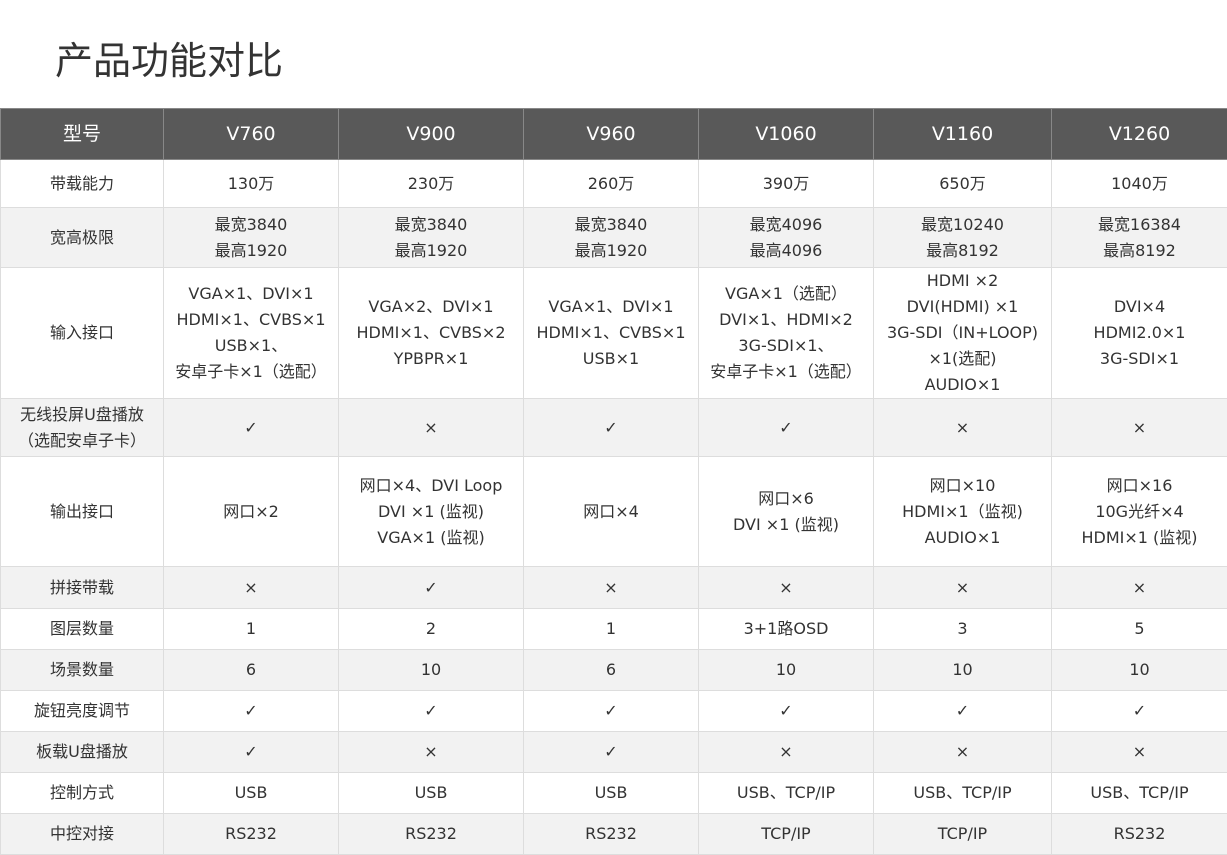  Describe the element at coordinates (1139, 538) in the screenshot. I see `cell-line: HDMI×1 (监视)` at that location.